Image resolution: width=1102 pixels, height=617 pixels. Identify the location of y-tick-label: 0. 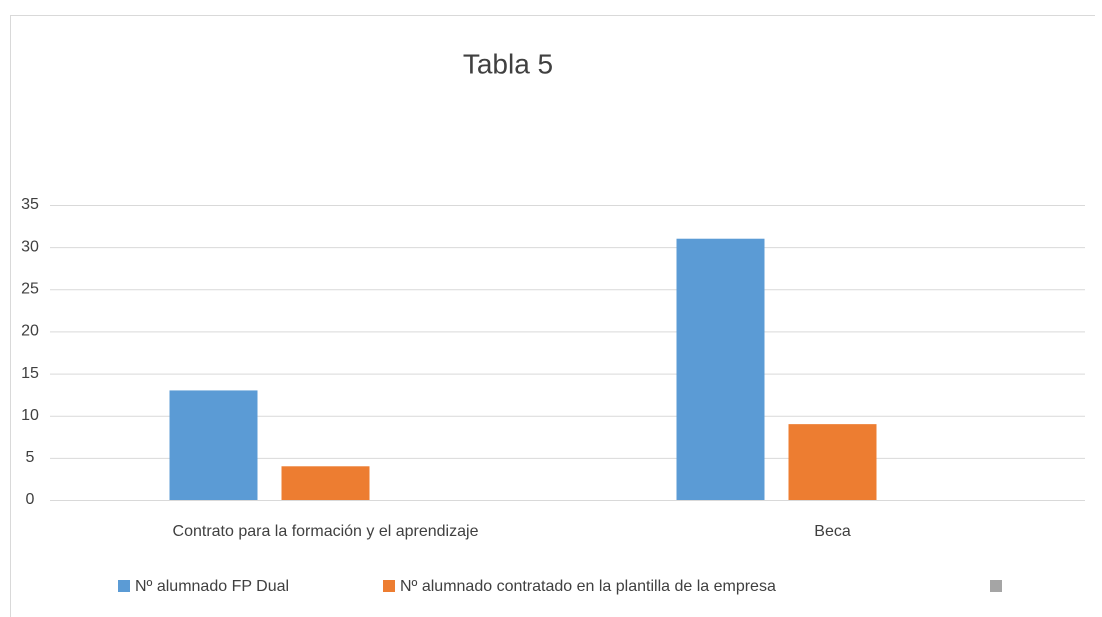
(30, 499).